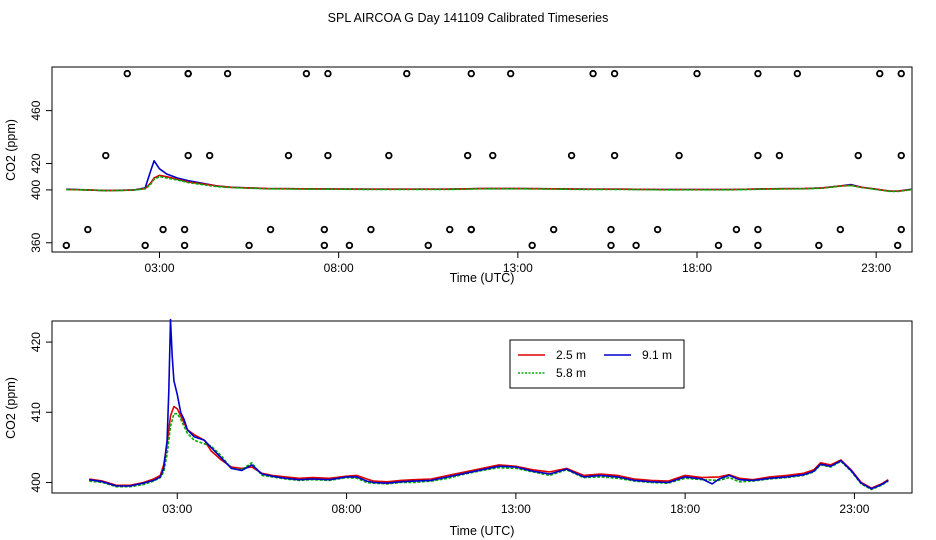 This screenshot has width=936, height=540. I want to click on legend: 2.5 m 9.1 m 5.8 m, so click(597, 364).